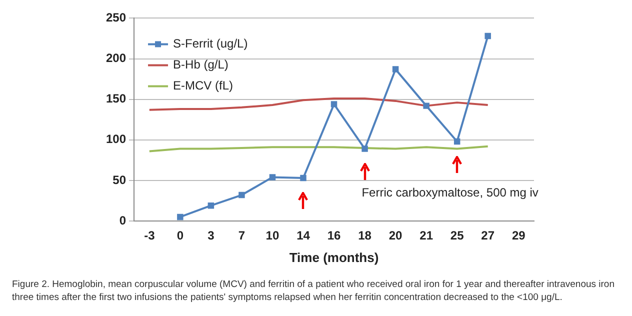 This screenshot has height=316, width=632. Describe the element at coordinates (450, 192) in the screenshot. I see `annotation: Ferric carboxymaltose, 500 mg iv` at that location.